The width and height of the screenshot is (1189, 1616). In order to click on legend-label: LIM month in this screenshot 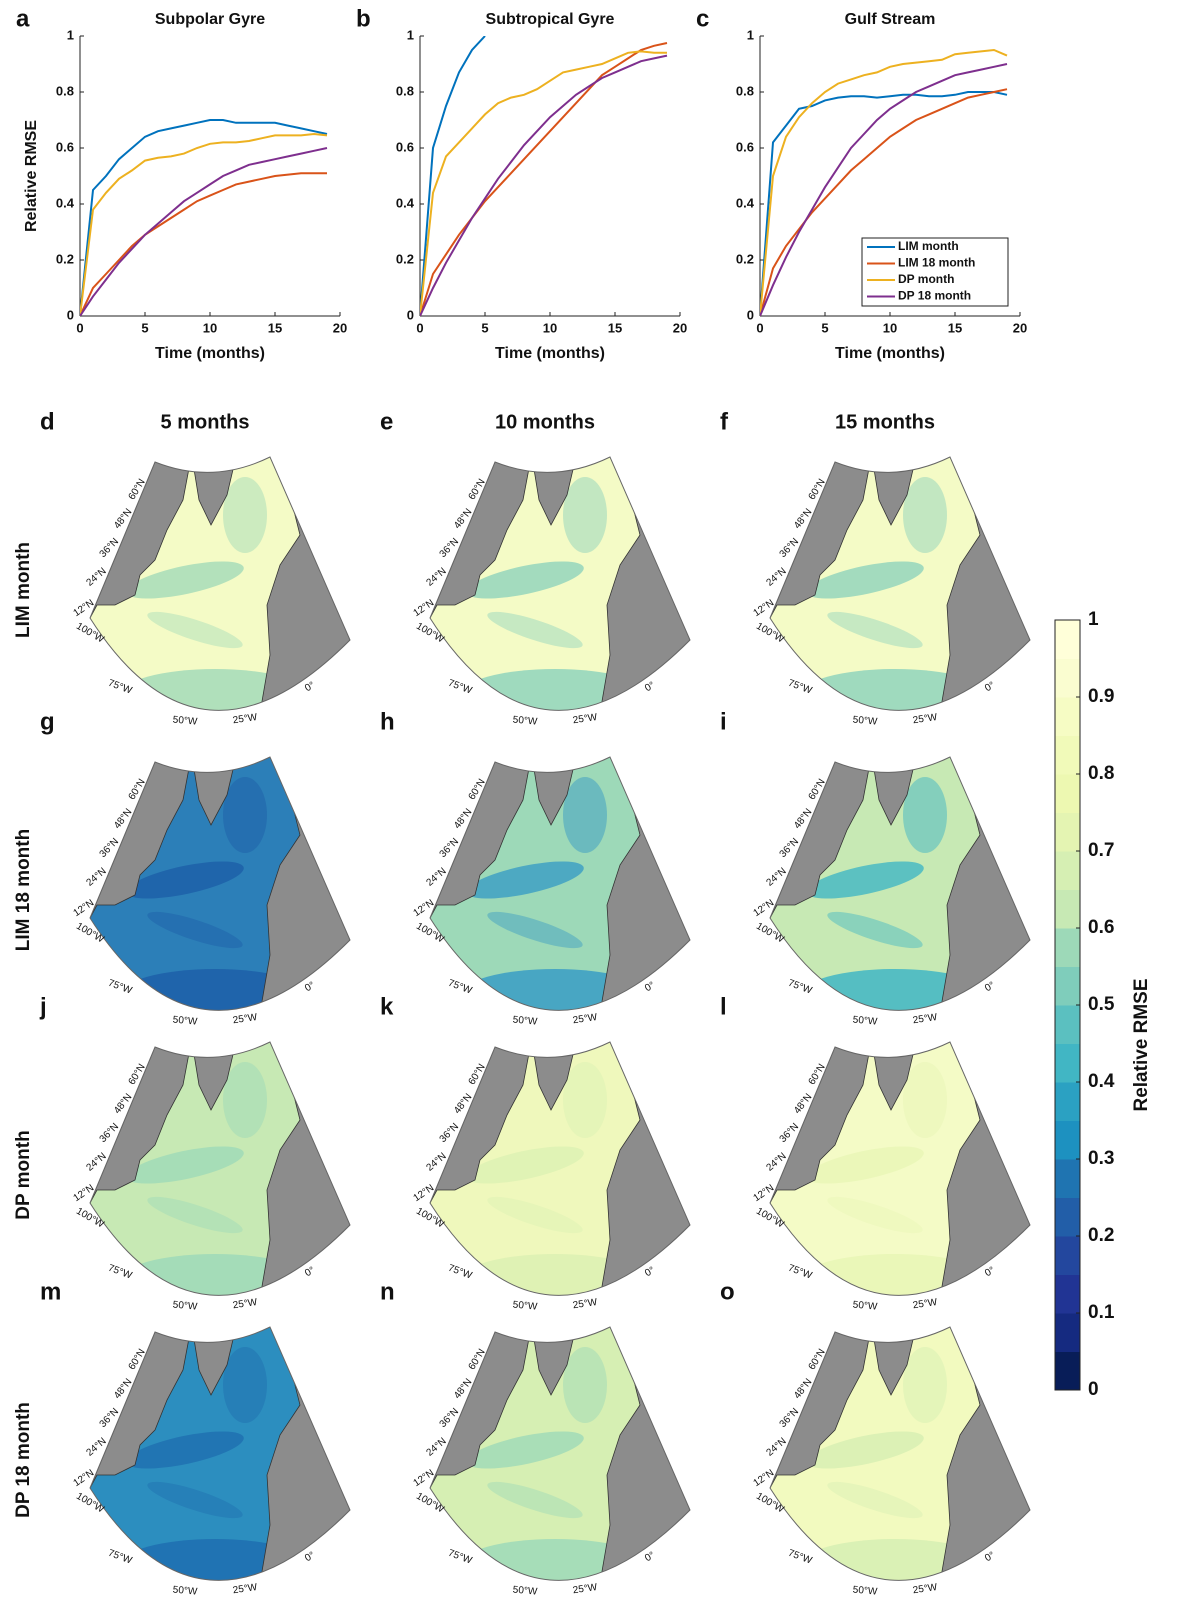, I will do `click(928, 246)`.